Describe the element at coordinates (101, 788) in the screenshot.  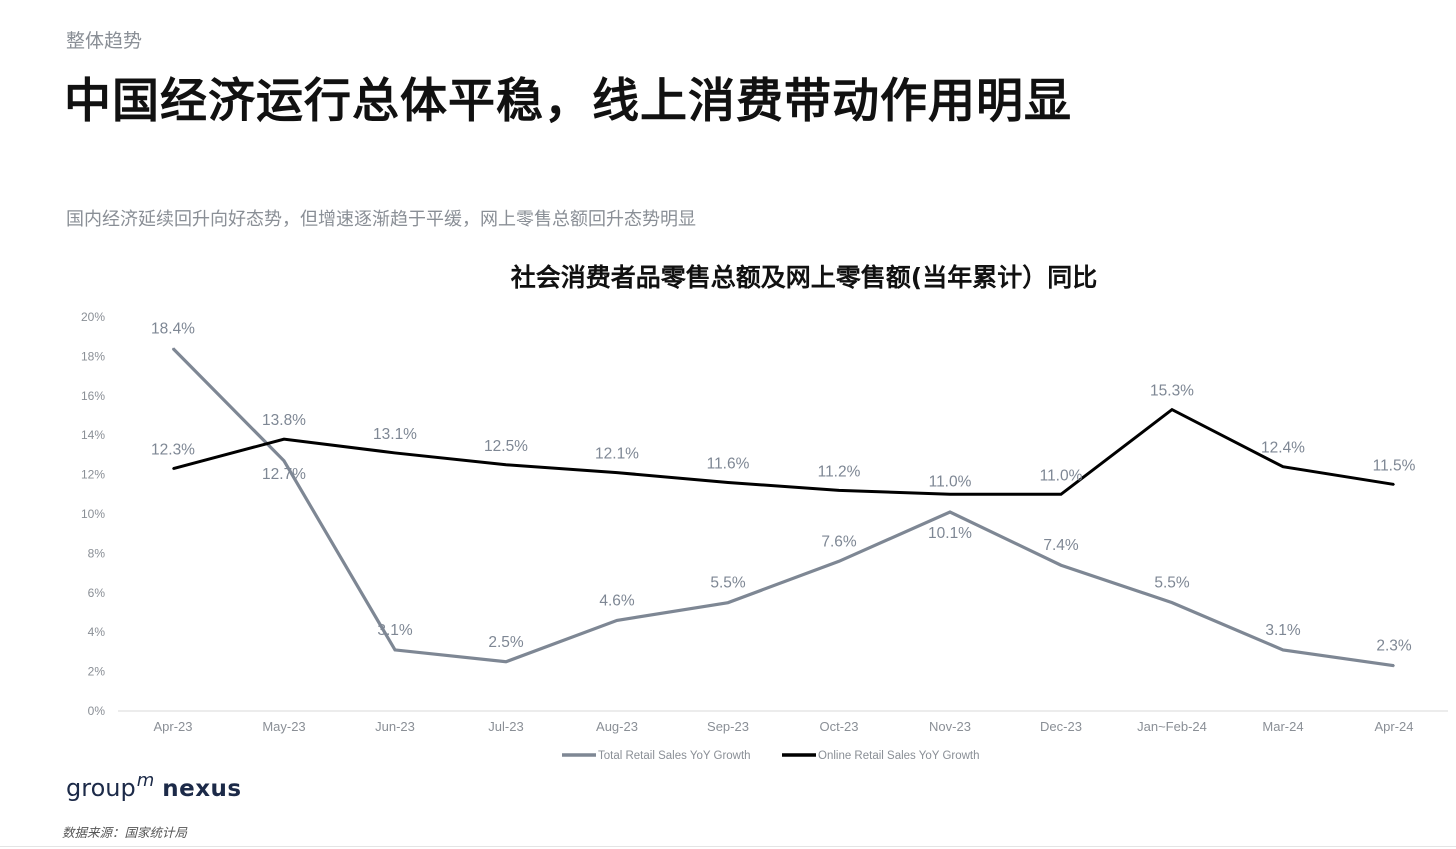
I see `brand-group-text: group` at that location.